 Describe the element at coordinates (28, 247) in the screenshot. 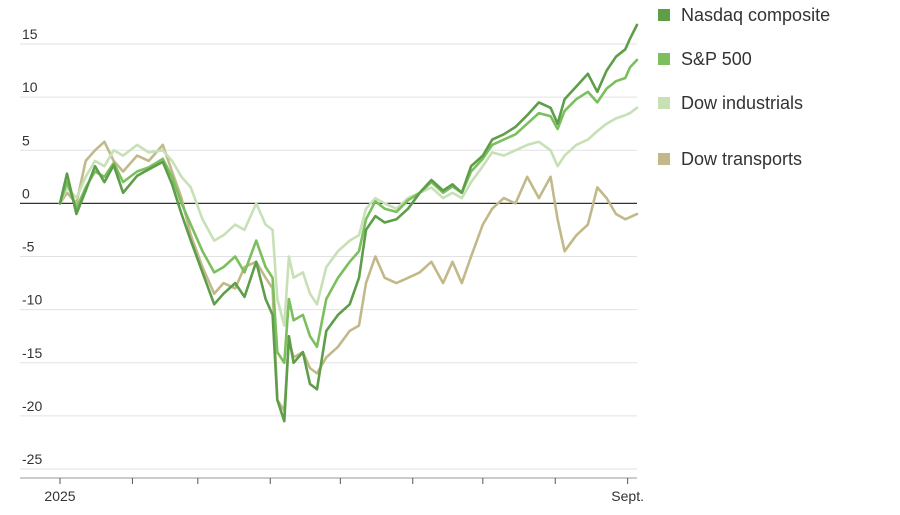

I see `y-tick-label: -5` at that location.